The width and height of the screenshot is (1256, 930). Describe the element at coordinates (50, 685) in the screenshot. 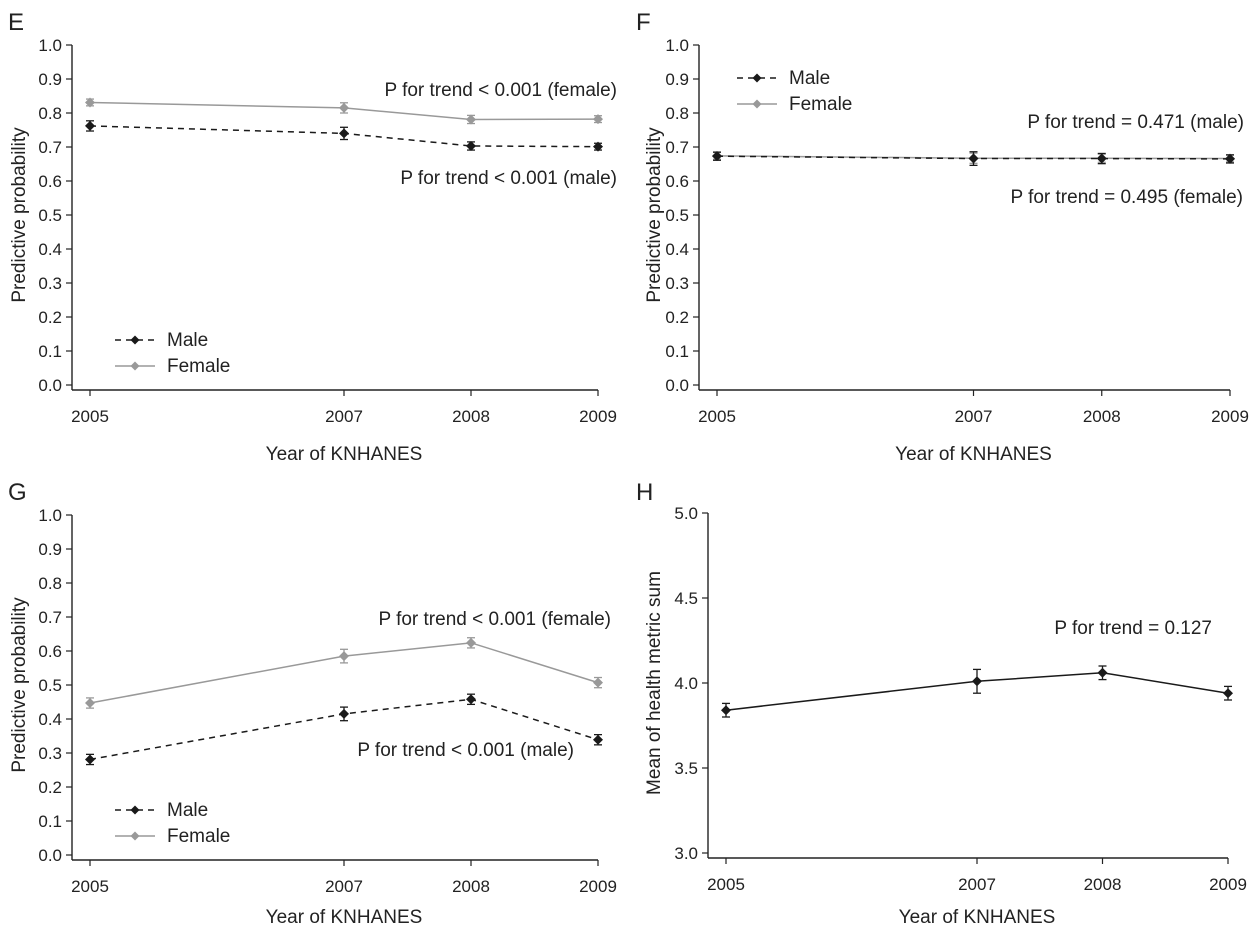

I see `y-tick-label: 0.5` at that location.